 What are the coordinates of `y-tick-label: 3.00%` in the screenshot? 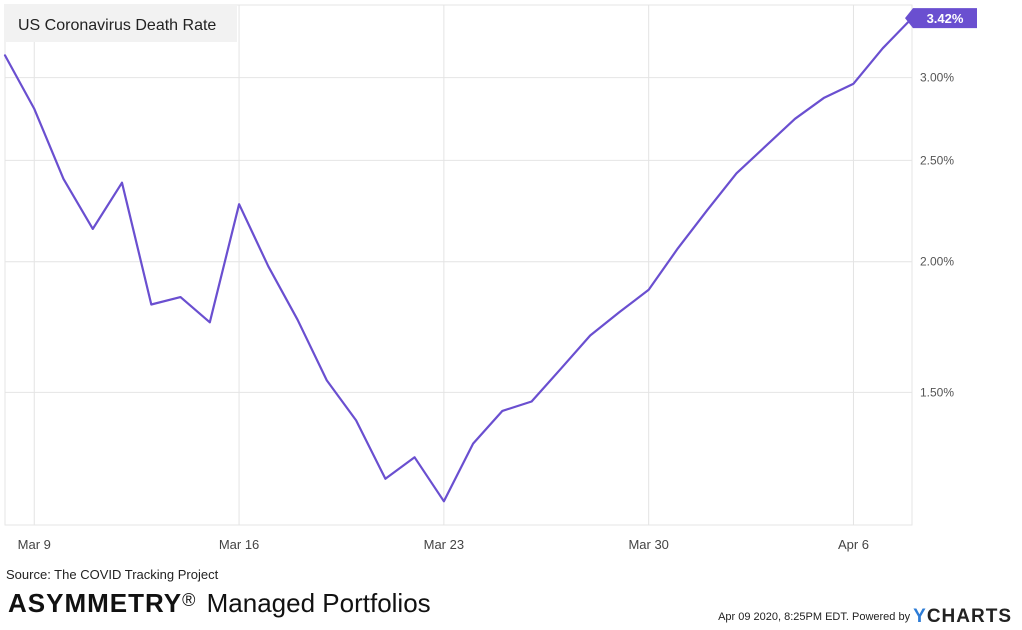 It's located at (937, 78).